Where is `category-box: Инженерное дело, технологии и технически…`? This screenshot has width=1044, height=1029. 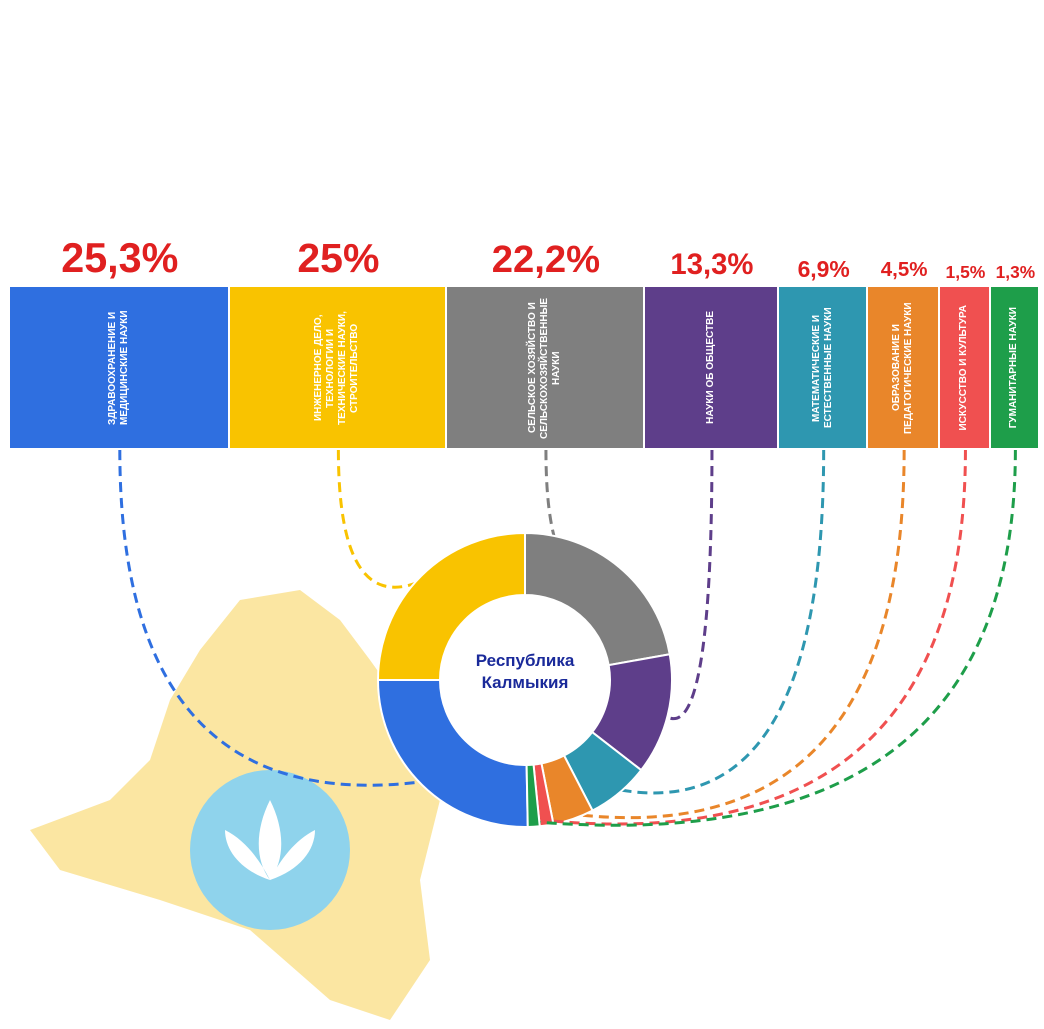
category-box: Инженерное дело, технологии и технически… is located at coordinates (338, 367).